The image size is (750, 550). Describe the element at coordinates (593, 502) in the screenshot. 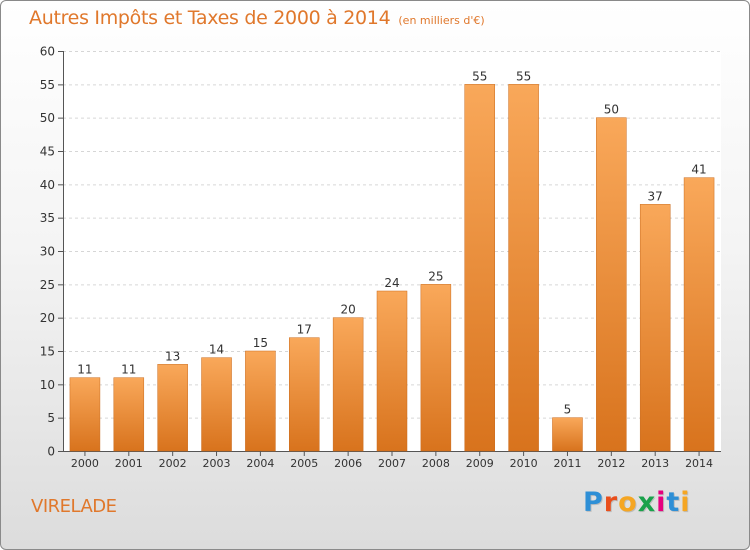

I see `logo-letter: P` at that location.